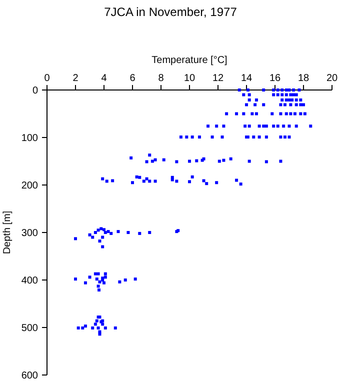 The width and height of the screenshot is (341, 384). What do you see at coordinates (104, 78) in the screenshot?
I see `x-tick-label: 4` at bounding box center [104, 78].